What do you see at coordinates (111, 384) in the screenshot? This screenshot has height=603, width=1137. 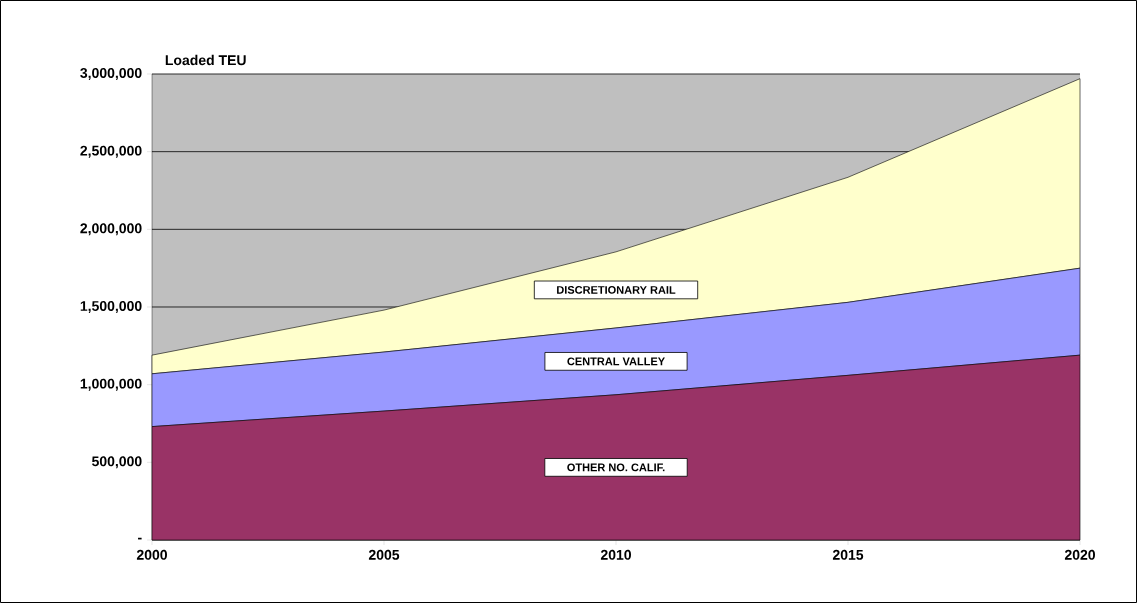 I see `y-tick-label: 1,000,000` at bounding box center [111, 384].